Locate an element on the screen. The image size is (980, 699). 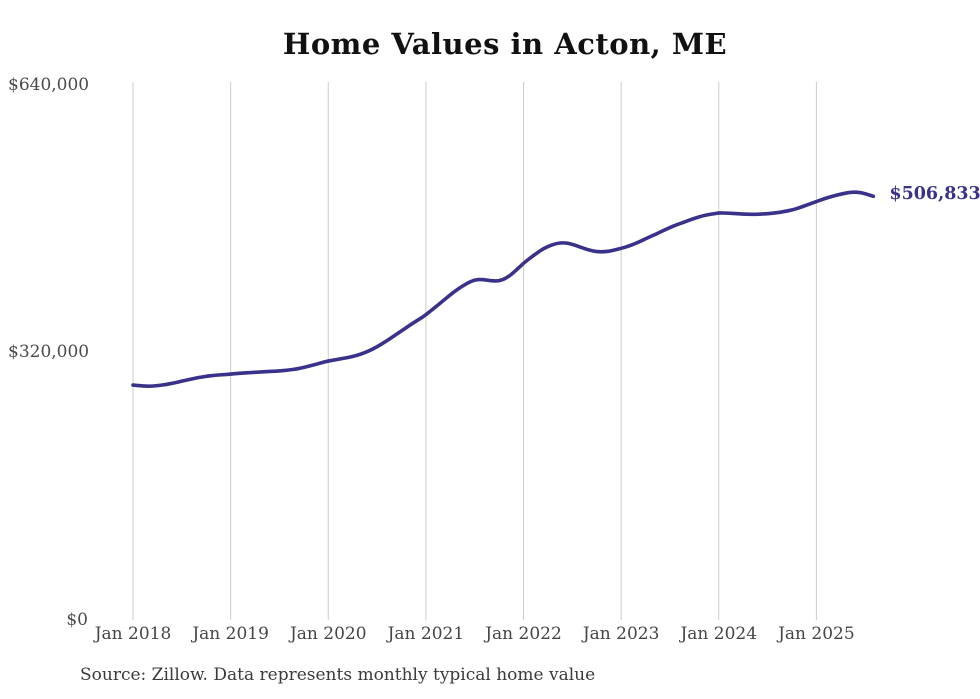
final-value-annotation: $506,833 is located at coordinates (934, 194).